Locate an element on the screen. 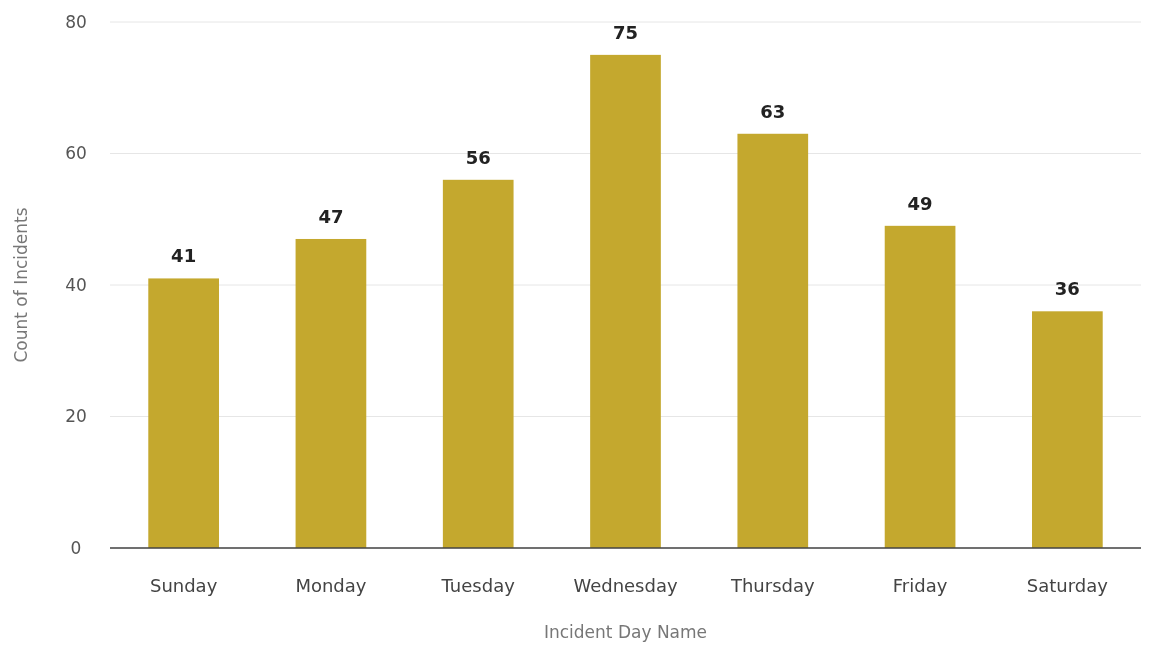 The height and width of the screenshot is (654, 1151). y-tick-label: 60 is located at coordinates (76, 153).